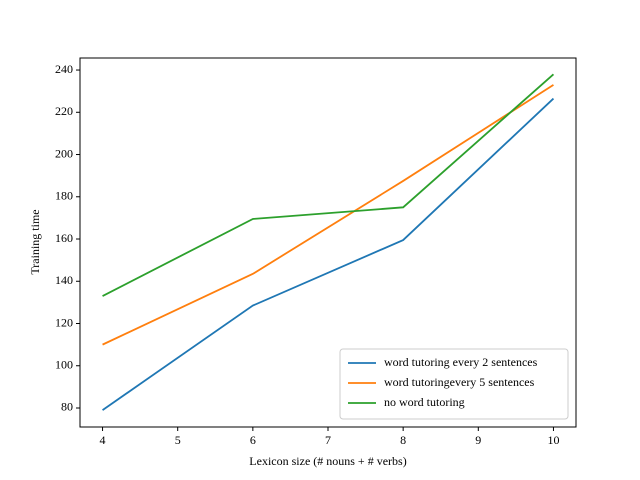 The height and width of the screenshot is (480, 640). What do you see at coordinates (478, 440) in the screenshot?
I see `x-tick-label: 9` at bounding box center [478, 440].